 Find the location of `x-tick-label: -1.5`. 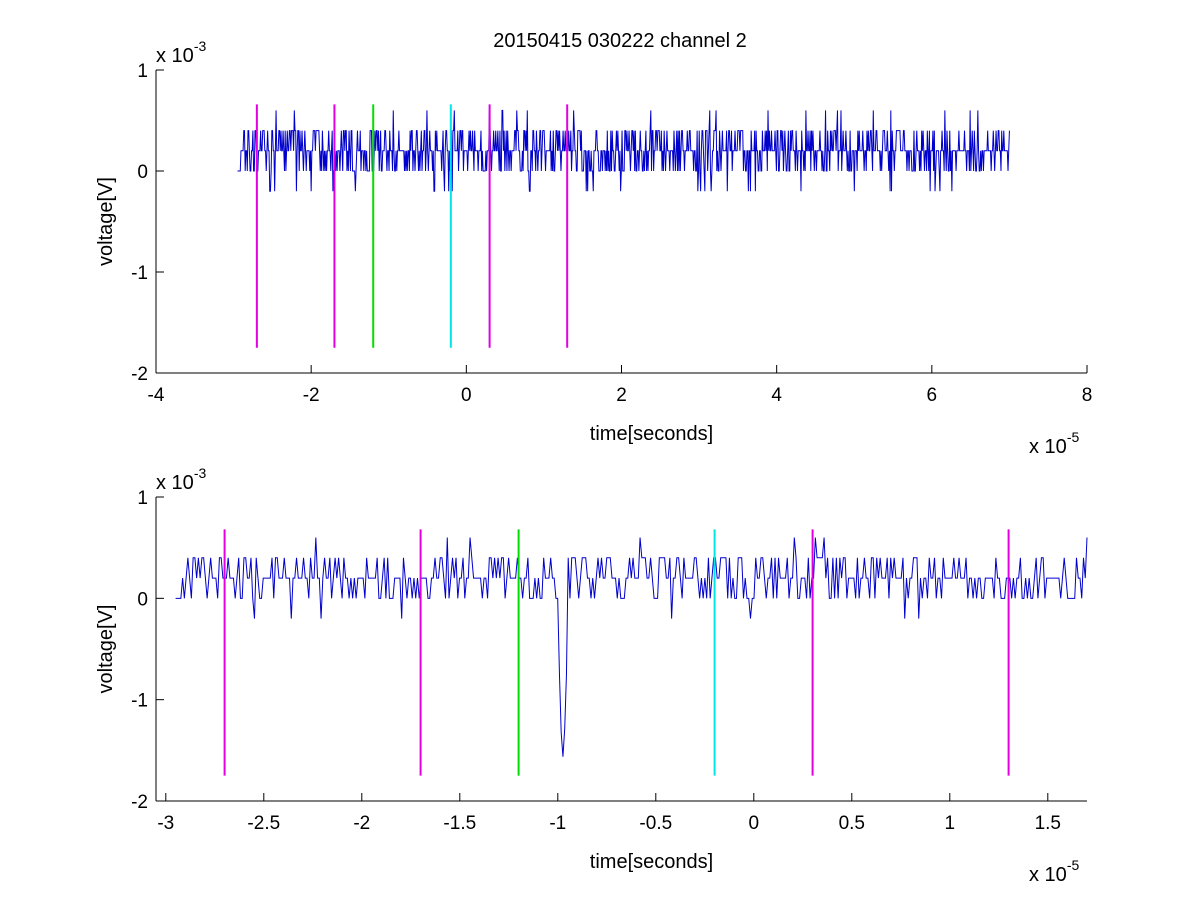

x-tick-label: -1.5 is located at coordinates (459, 823).